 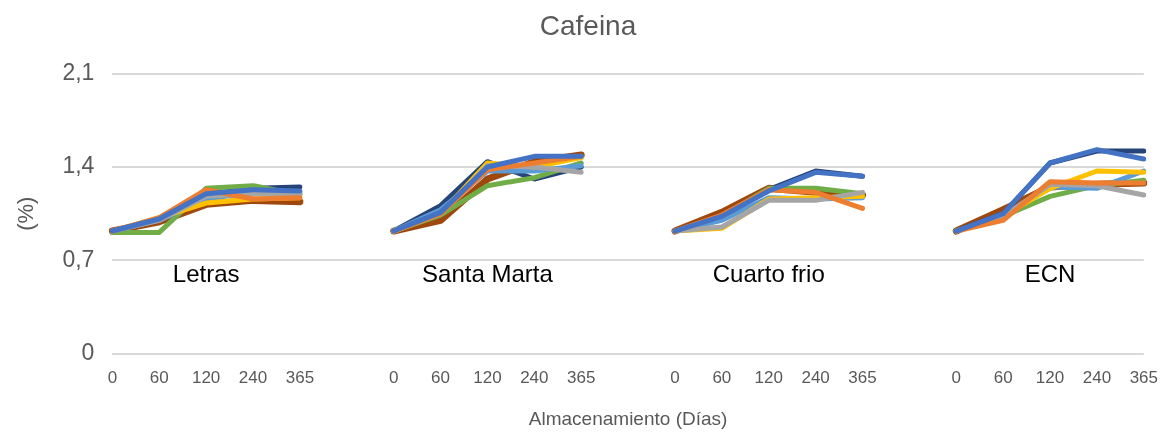 What do you see at coordinates (88, 352) in the screenshot?
I see `y-tick-label: 0` at bounding box center [88, 352].